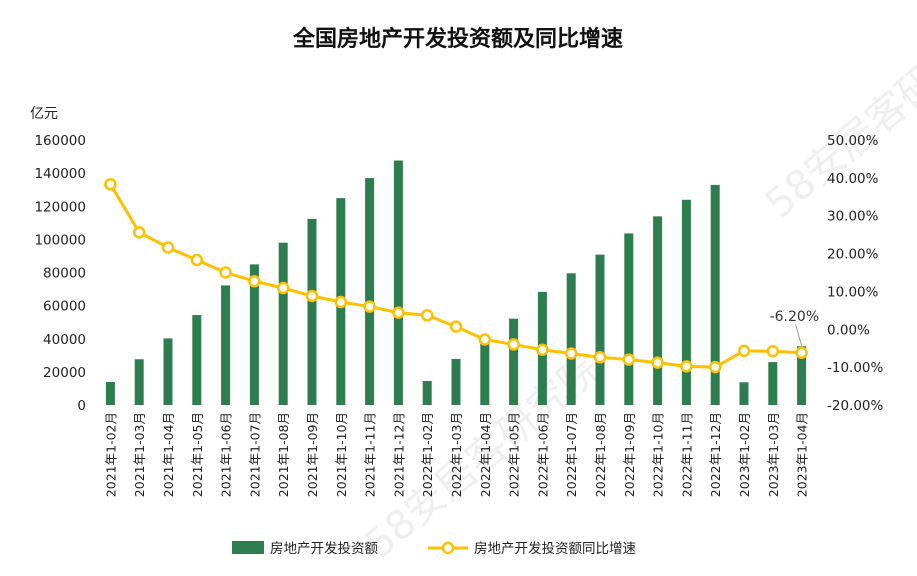  Describe the element at coordinates (60, 174) in the screenshot. I see `y-left-tick-label: 140000` at that location.